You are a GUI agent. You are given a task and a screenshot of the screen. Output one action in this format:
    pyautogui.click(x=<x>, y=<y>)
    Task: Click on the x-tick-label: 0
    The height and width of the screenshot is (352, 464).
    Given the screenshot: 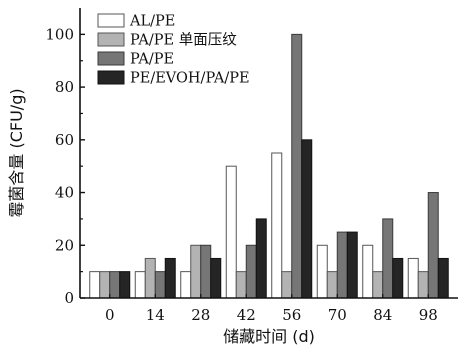 What is the action you would take?
    pyautogui.click(x=110, y=315)
    